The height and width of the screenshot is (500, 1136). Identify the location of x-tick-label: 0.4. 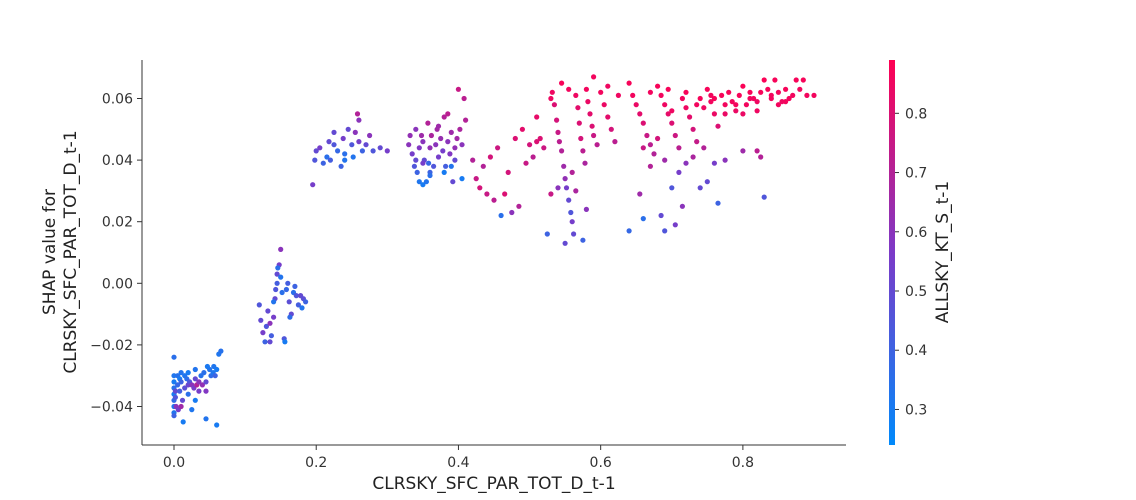
(458, 463).